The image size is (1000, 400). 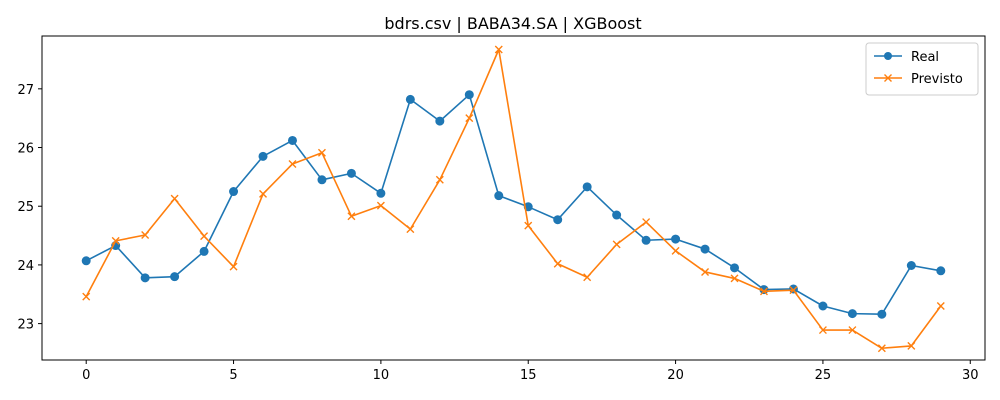 I want to click on y-axis: 23 24 25 26 27, so click(x=29, y=208).